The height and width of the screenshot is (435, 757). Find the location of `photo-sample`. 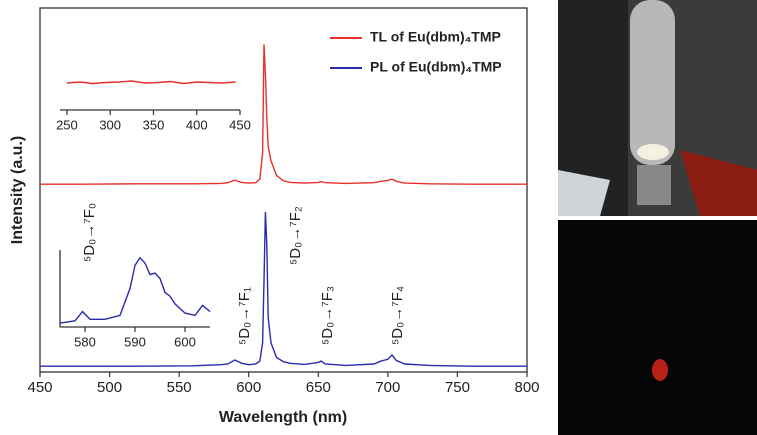

photo-sample is located at coordinates (653, 152).